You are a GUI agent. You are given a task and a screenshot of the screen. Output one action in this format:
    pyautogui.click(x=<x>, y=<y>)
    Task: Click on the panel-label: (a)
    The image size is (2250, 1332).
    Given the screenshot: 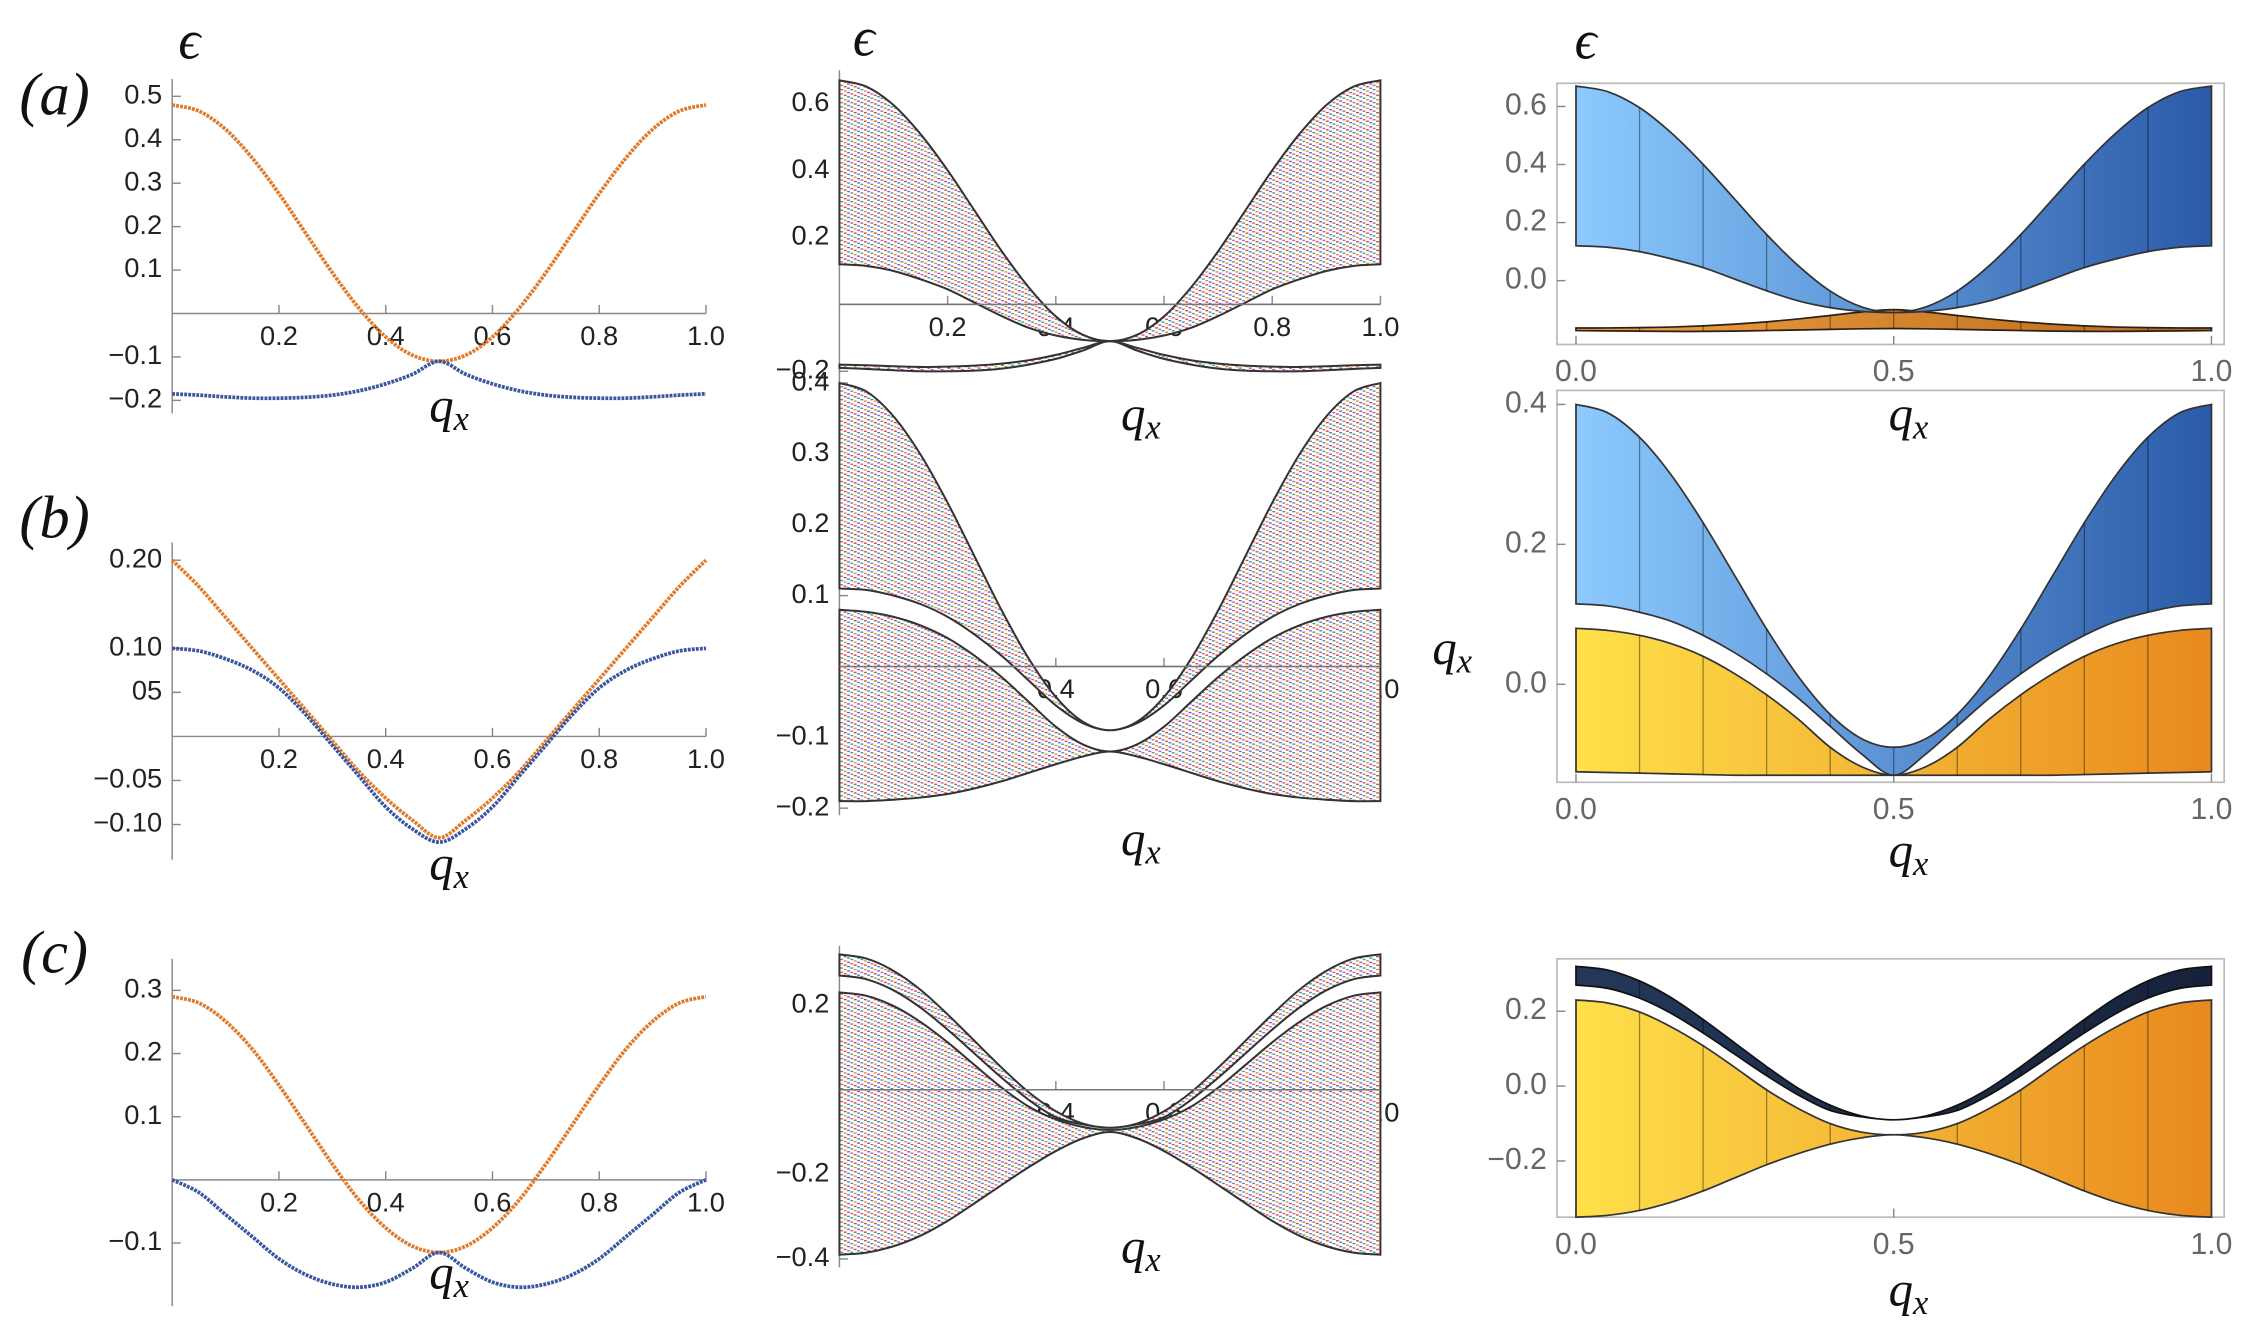 What is the action you would take?
    pyautogui.click(x=54, y=94)
    